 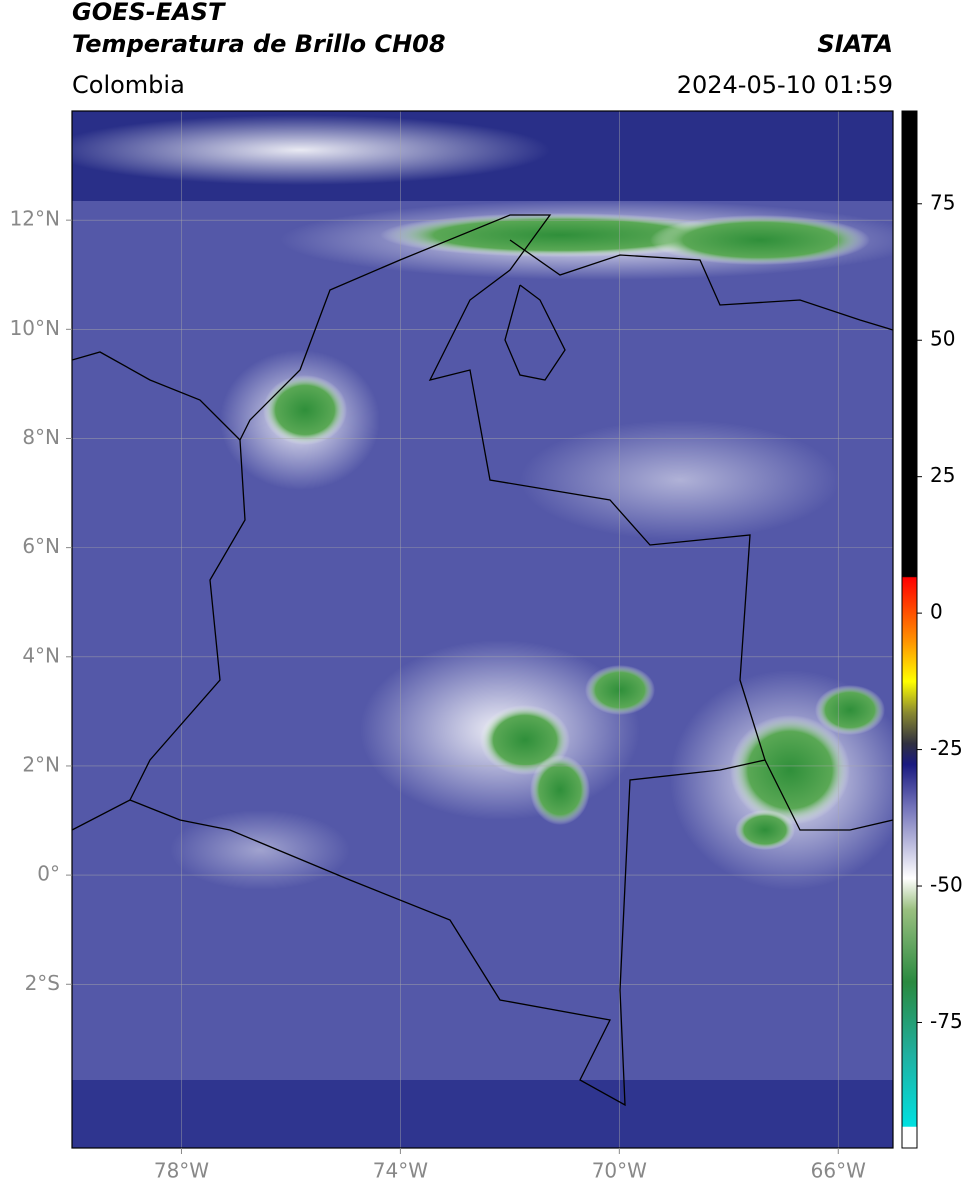 I want to click on x-tick-label: 74°W, so click(x=400, y=1171).